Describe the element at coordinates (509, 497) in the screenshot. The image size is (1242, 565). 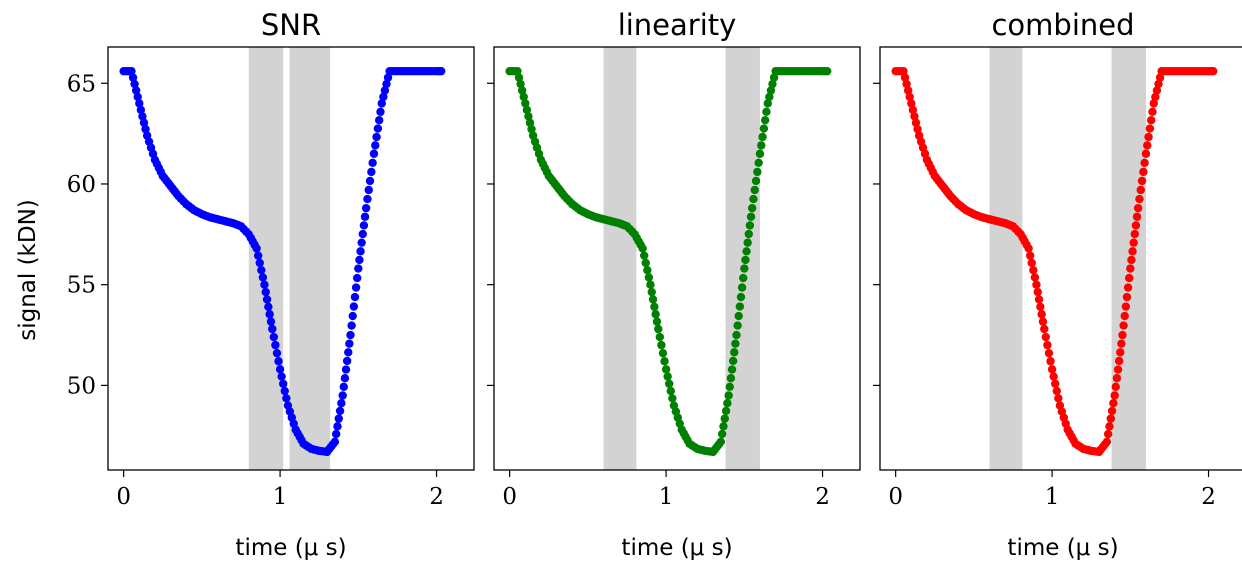
I see `x-tick-label: 0` at that location.